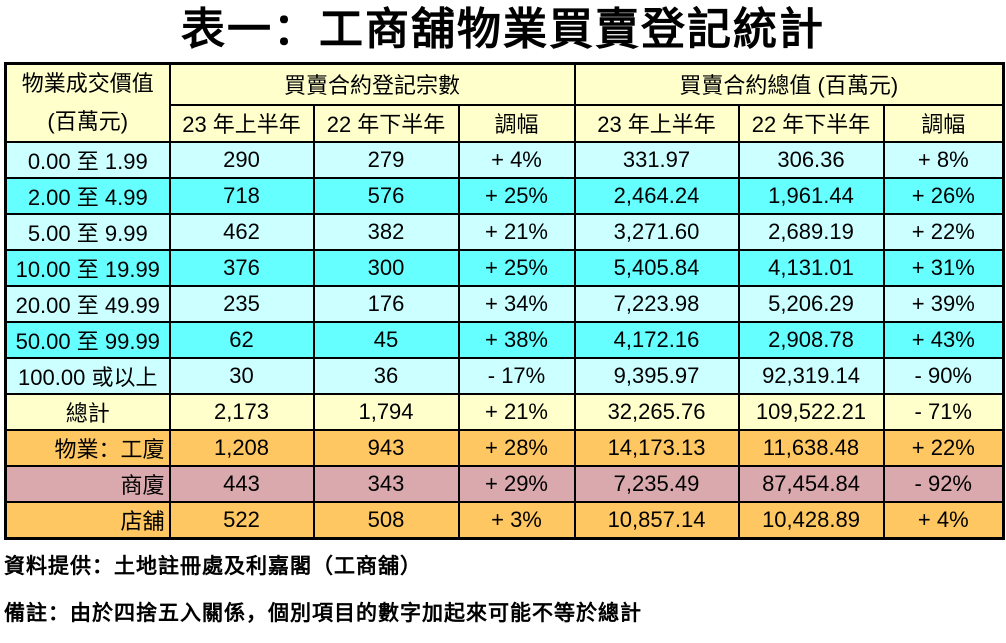 Image resolution: width=1006 pixels, height=643 pixels. I want to click on row-label: 物業：工廈, so click(87, 448).